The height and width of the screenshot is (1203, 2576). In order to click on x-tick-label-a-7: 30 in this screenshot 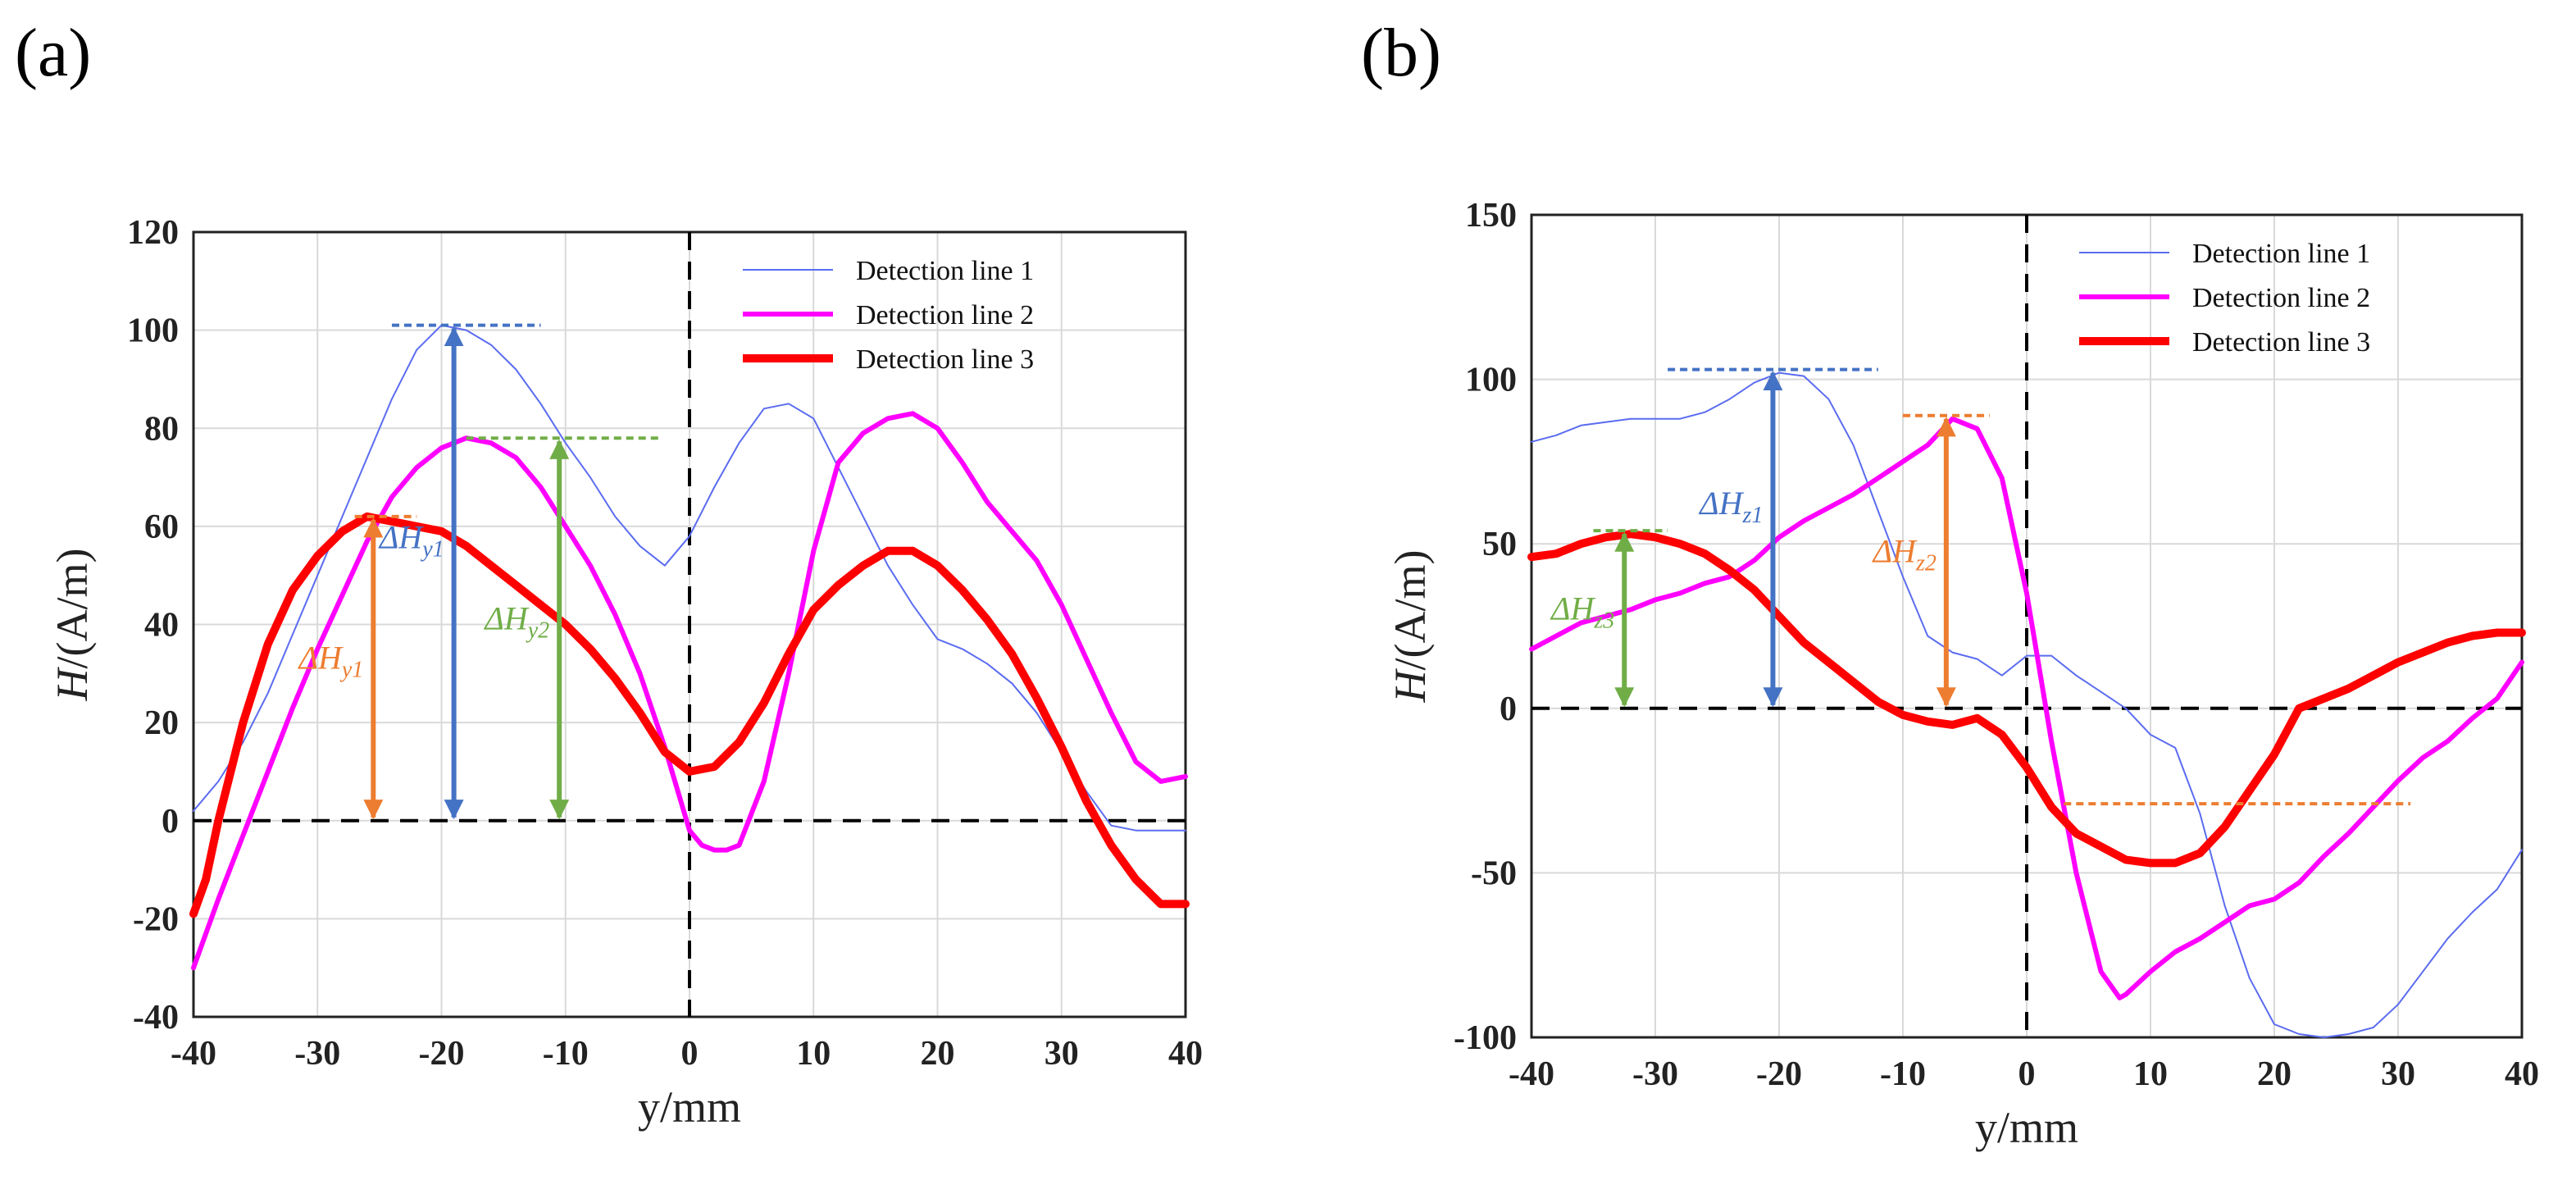, I will do `click(1062, 1054)`.